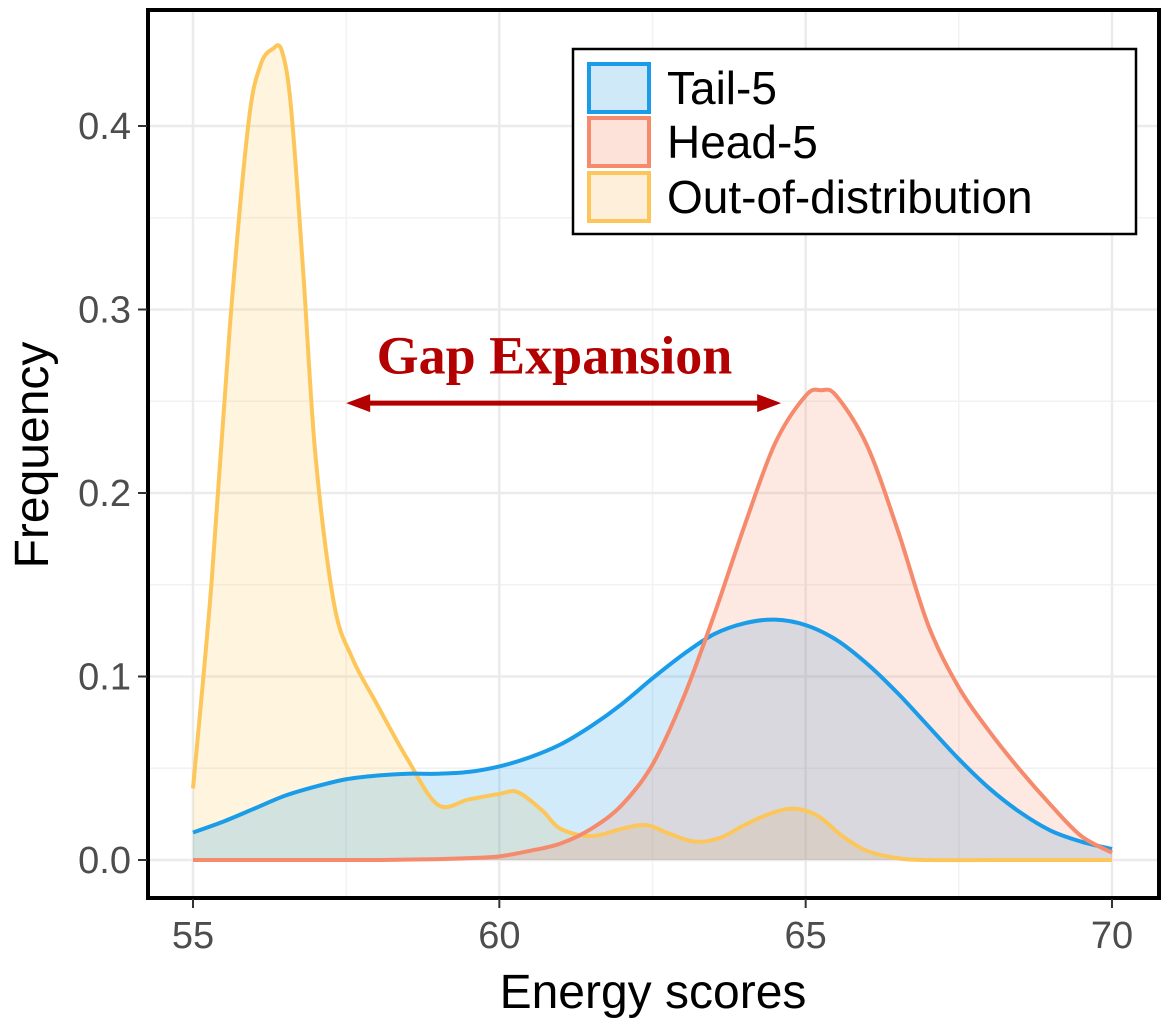 This screenshot has width=1171, height=1026. Describe the element at coordinates (358, 403) in the screenshot. I see `gap-arrow-head-left` at that location.